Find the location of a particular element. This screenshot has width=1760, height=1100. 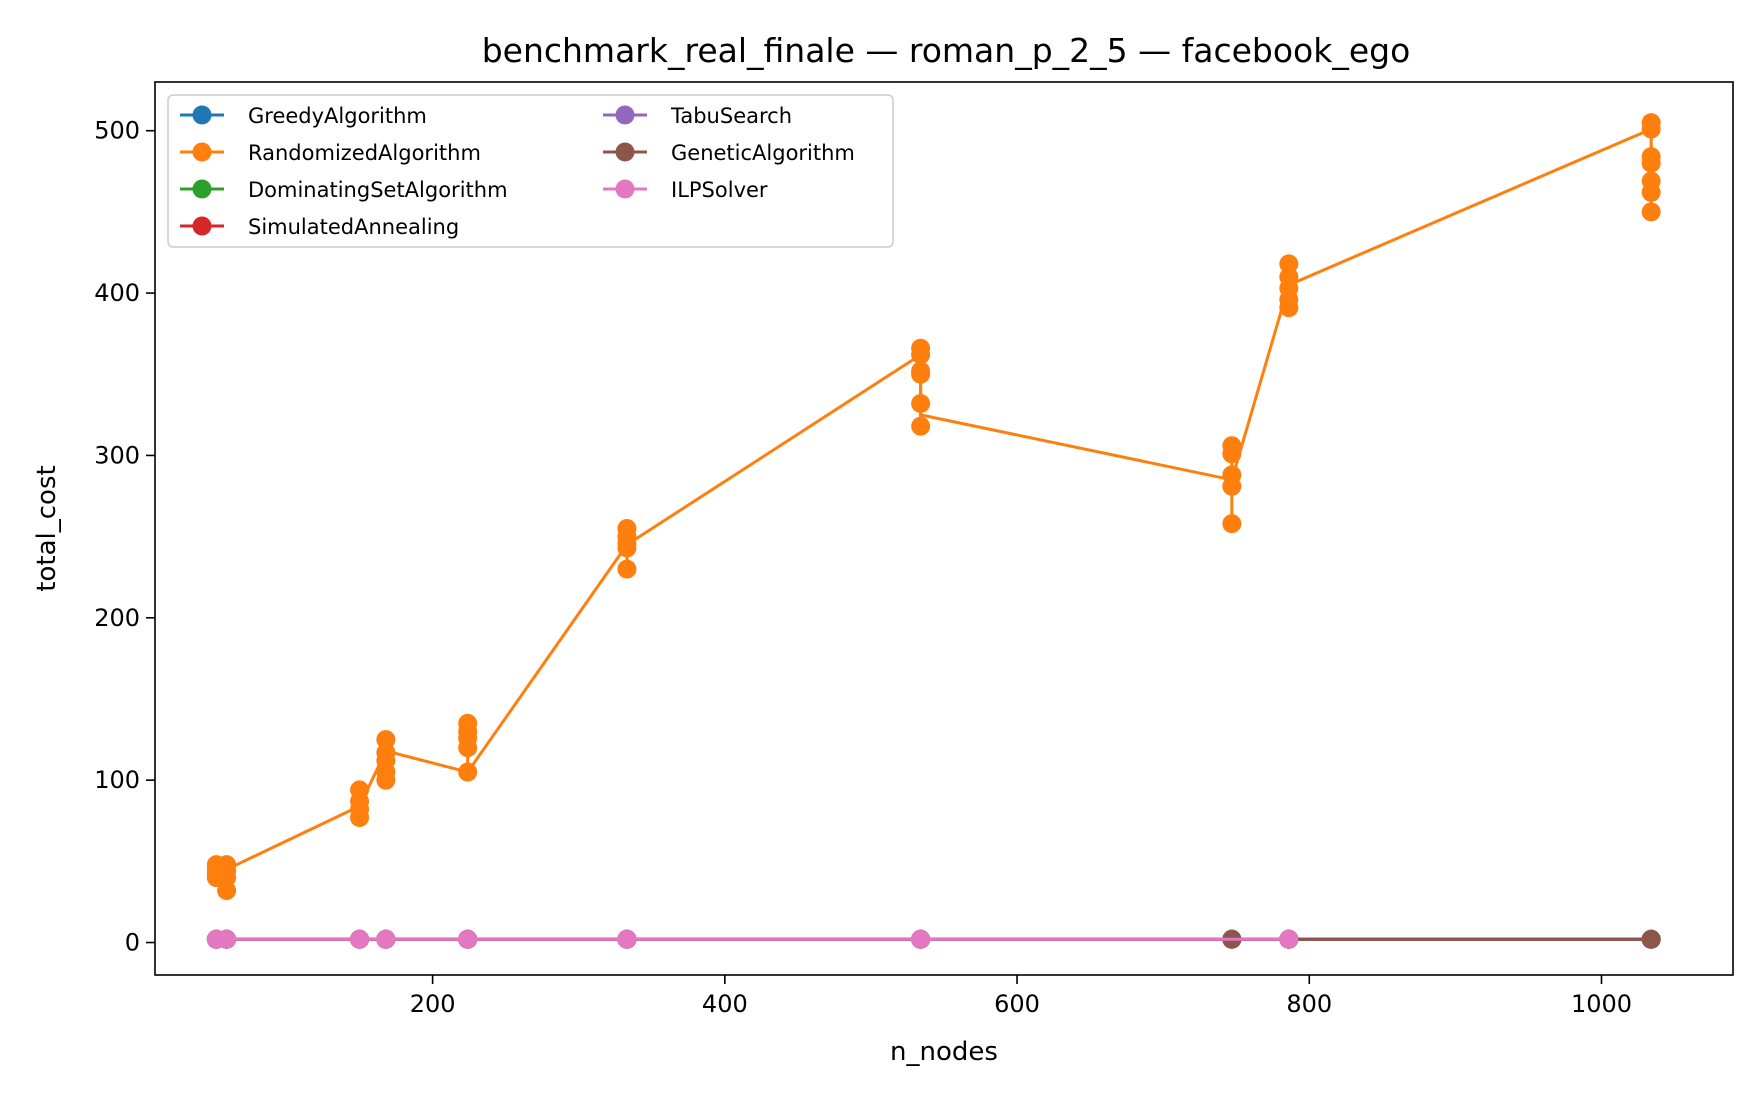

legend-item: TabuSearch is located at coordinates (697, 116).